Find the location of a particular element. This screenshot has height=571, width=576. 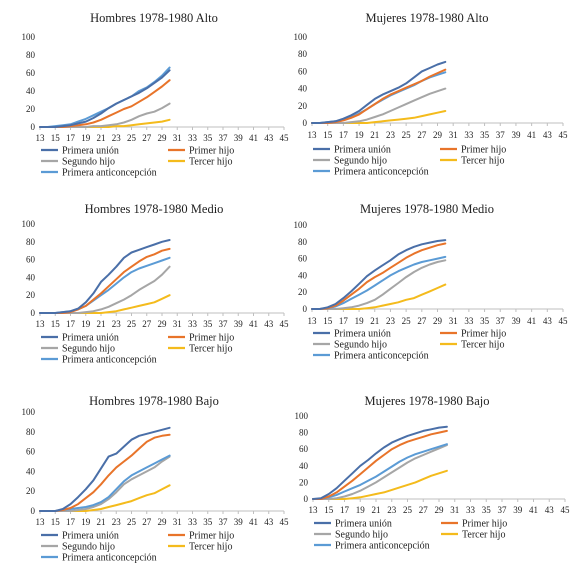

chart-title: Hombres 1978-1980 Medio is located at coordinates (154, 209).